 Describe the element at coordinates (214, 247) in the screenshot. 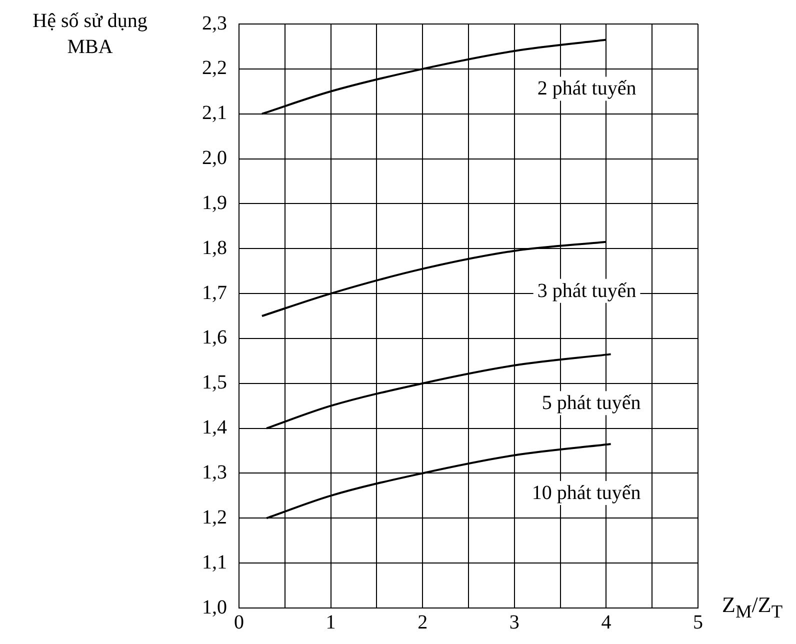

I see `y-tick-label: 1,8` at that location.